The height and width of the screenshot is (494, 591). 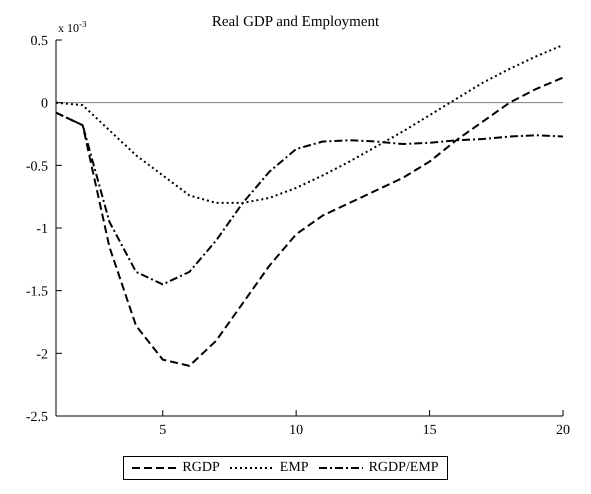 I want to click on x-tick-label: 5, so click(x=162, y=430).